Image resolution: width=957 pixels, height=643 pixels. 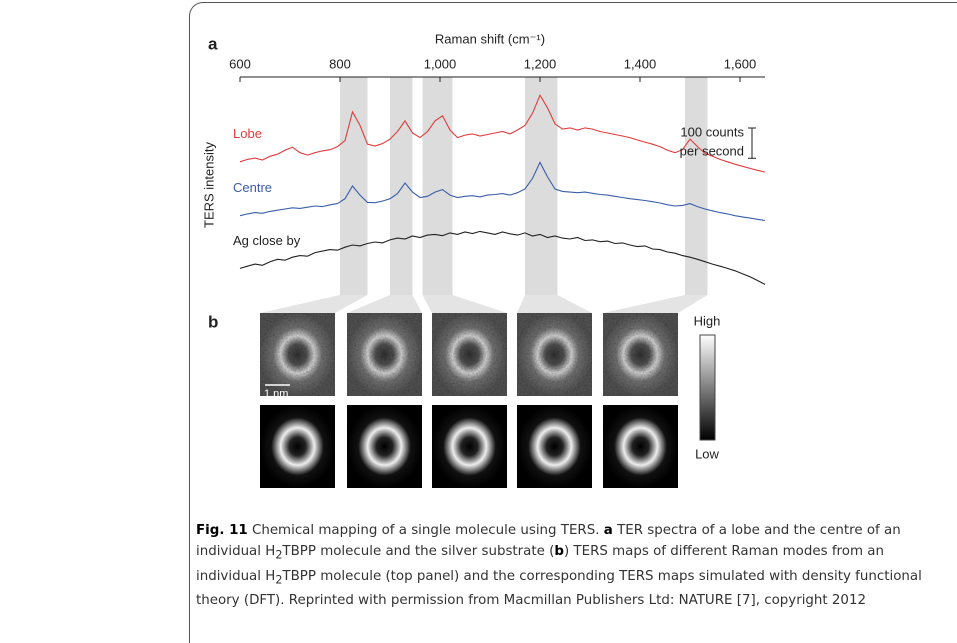 I want to click on x-tick-label: 1,600, so click(x=740, y=63).